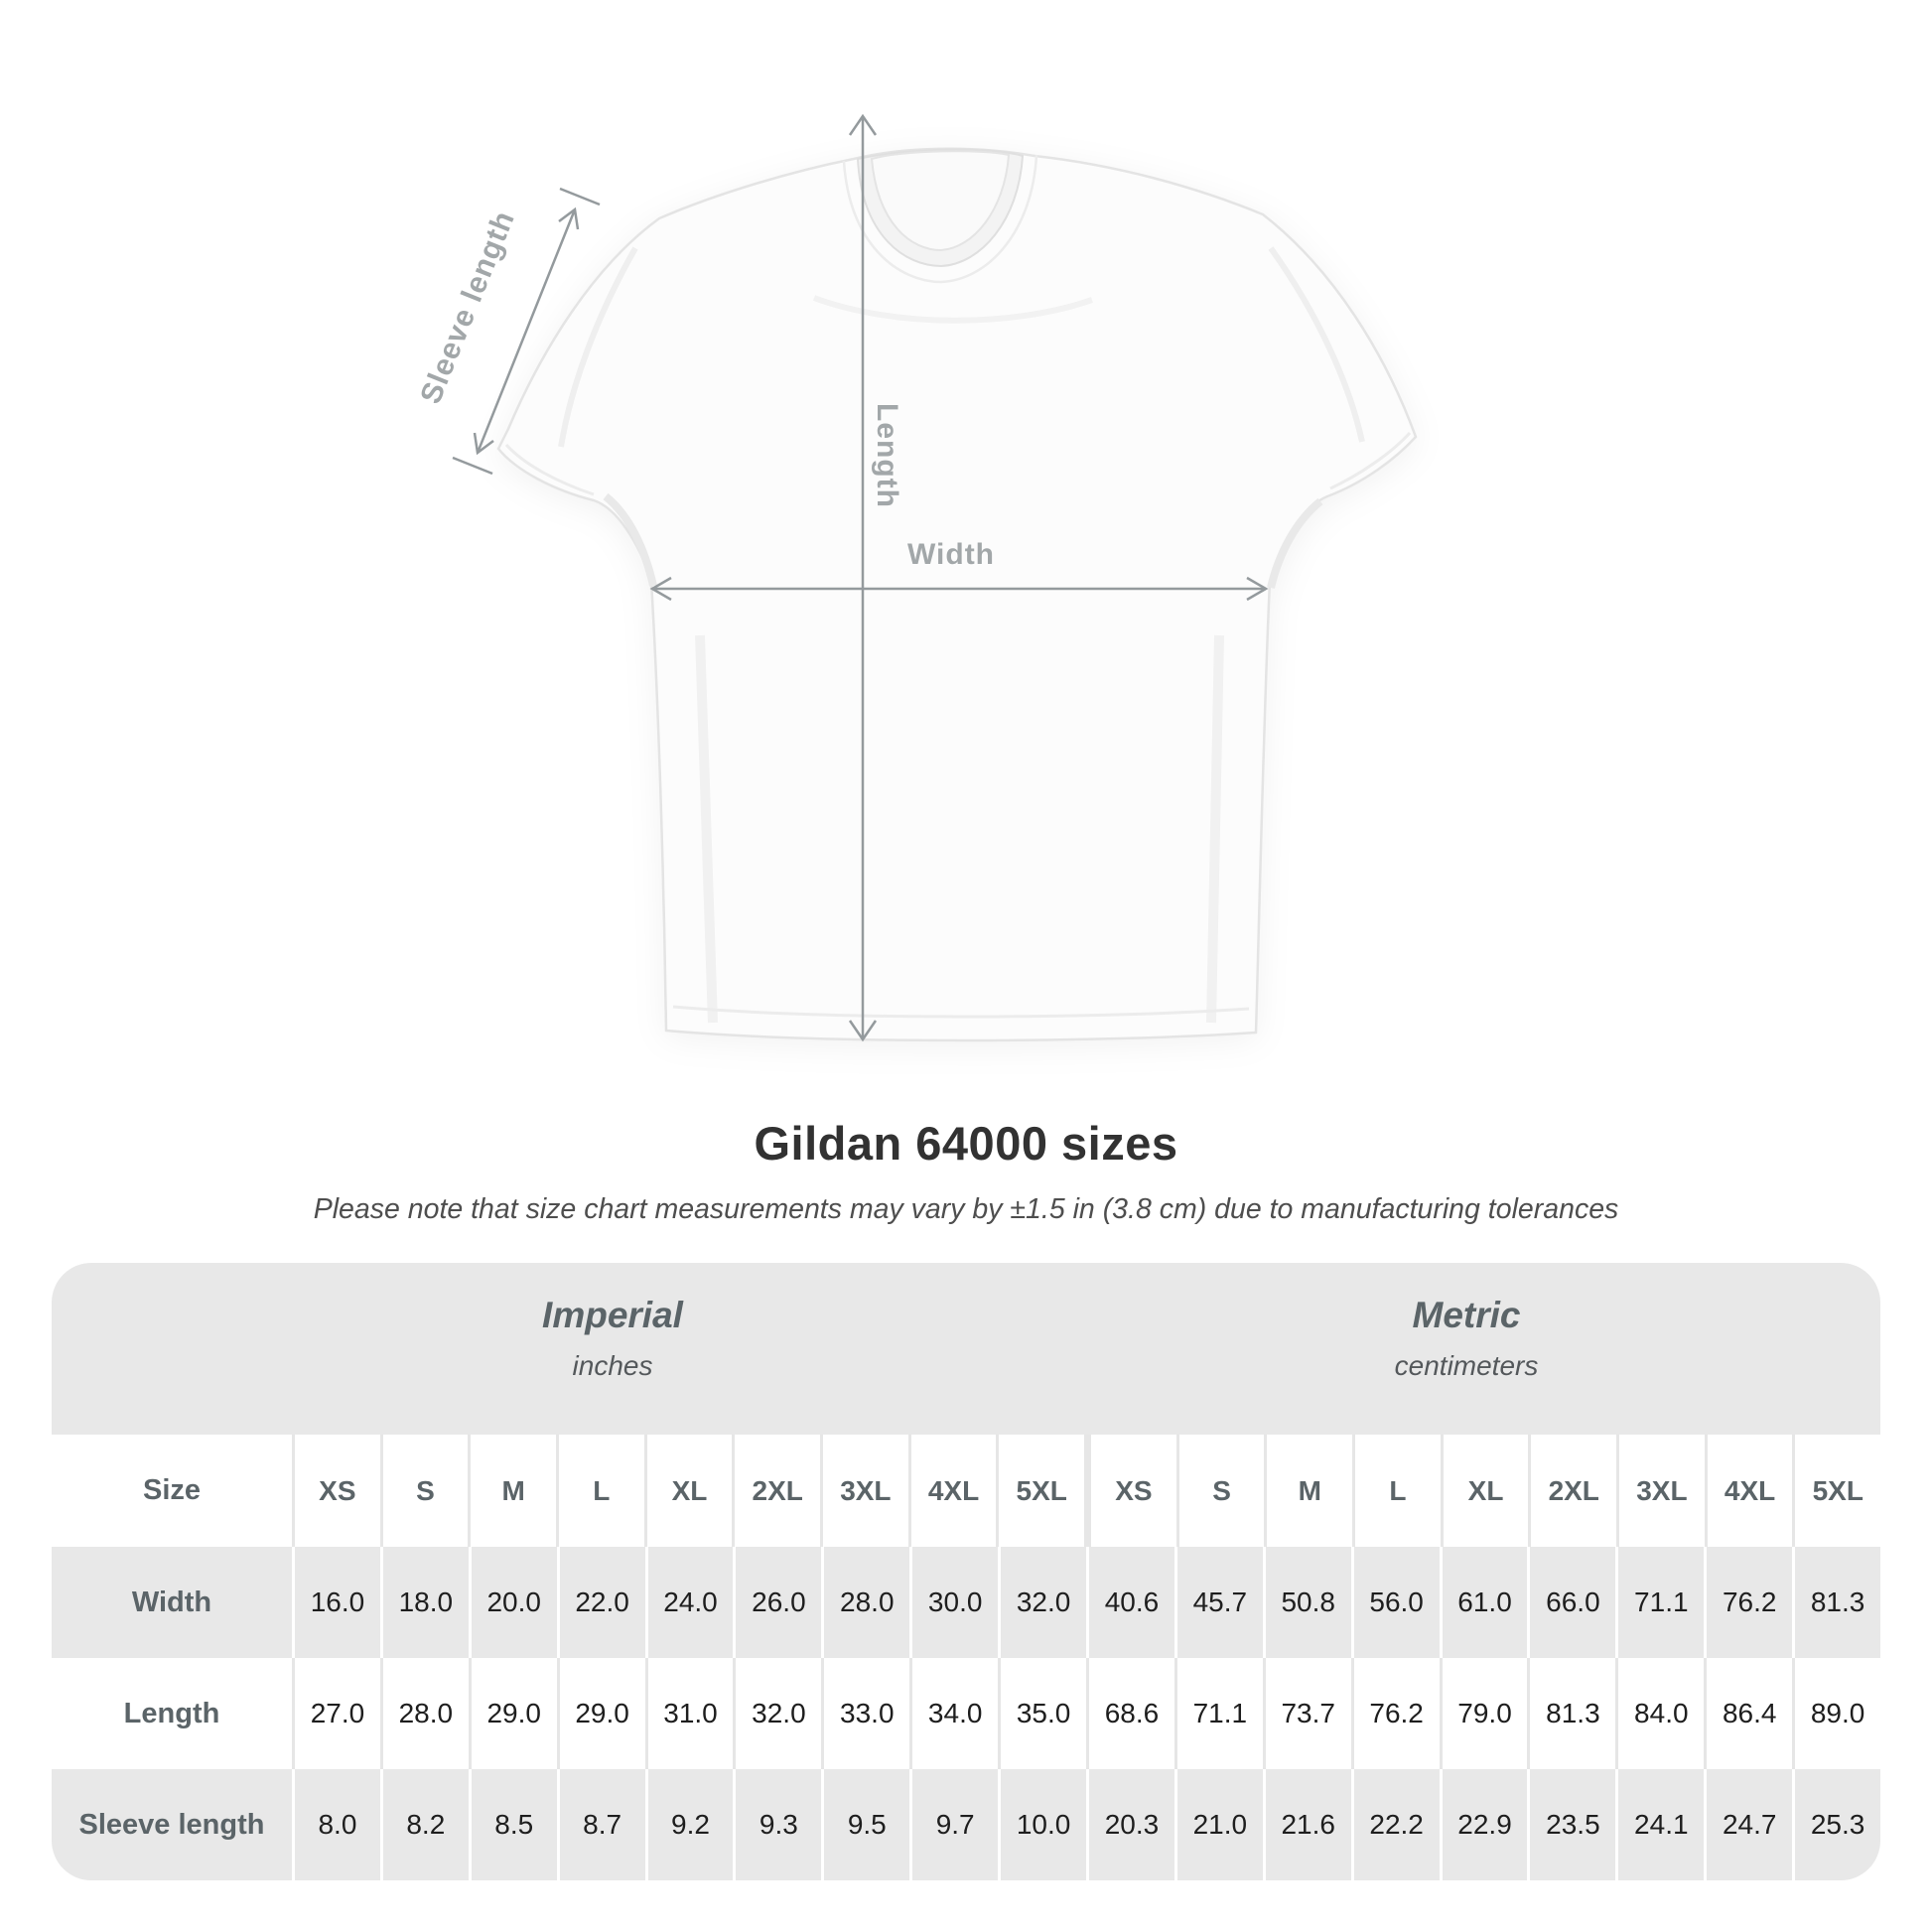 The width and height of the screenshot is (1932, 1932). What do you see at coordinates (1395, 1602) in the screenshot?
I see `value-cell: 56.0` at bounding box center [1395, 1602].